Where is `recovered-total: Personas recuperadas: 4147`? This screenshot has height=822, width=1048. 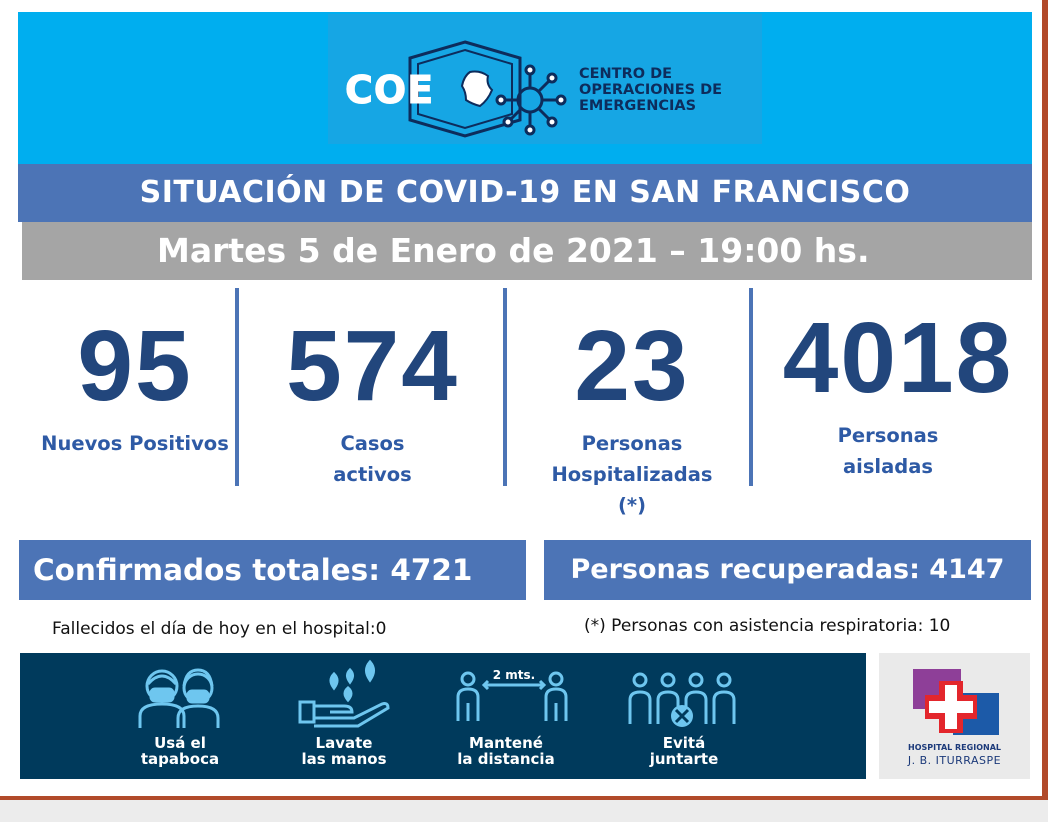 recovered-total: Personas recuperadas: 4147 is located at coordinates (787, 569).